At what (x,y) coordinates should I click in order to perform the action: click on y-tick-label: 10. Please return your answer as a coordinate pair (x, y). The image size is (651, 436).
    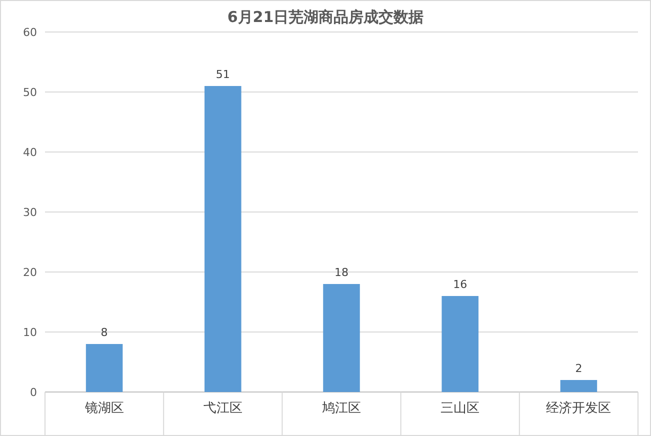
    Looking at the image, I should click on (30, 332).